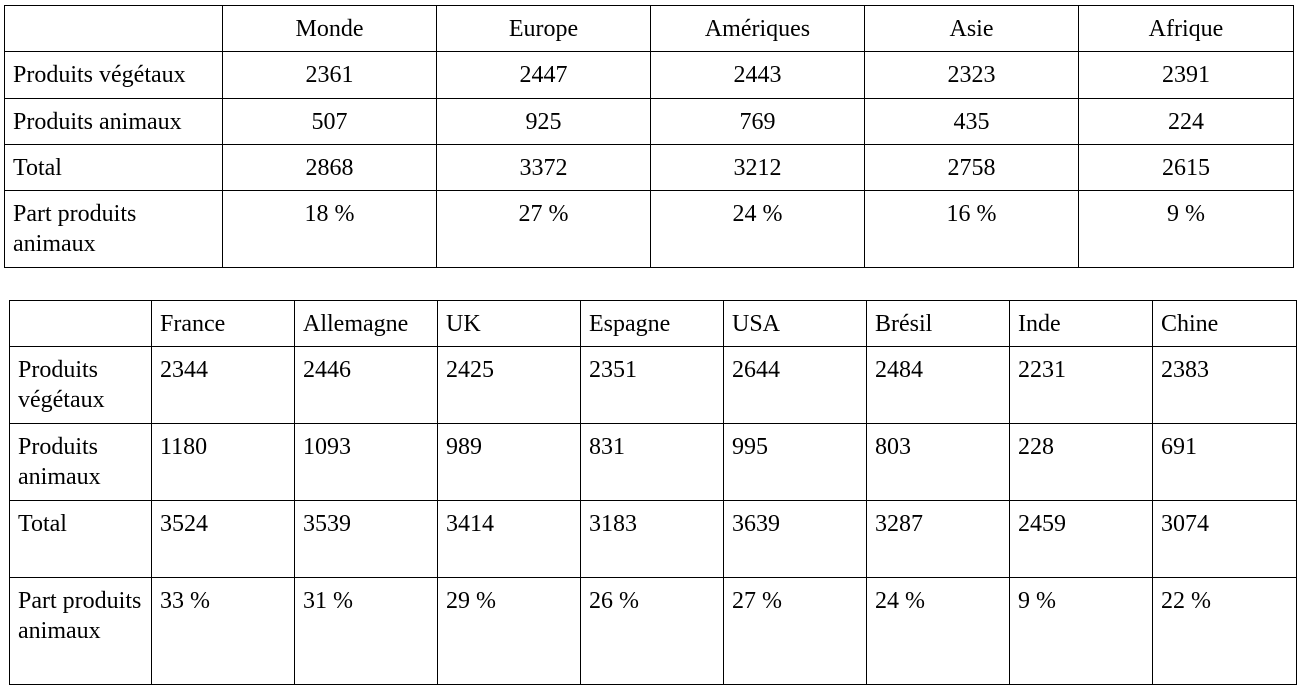 The image size is (1299, 685). What do you see at coordinates (757, 121) in the screenshot?
I see `cell-ameriques: 769` at bounding box center [757, 121].